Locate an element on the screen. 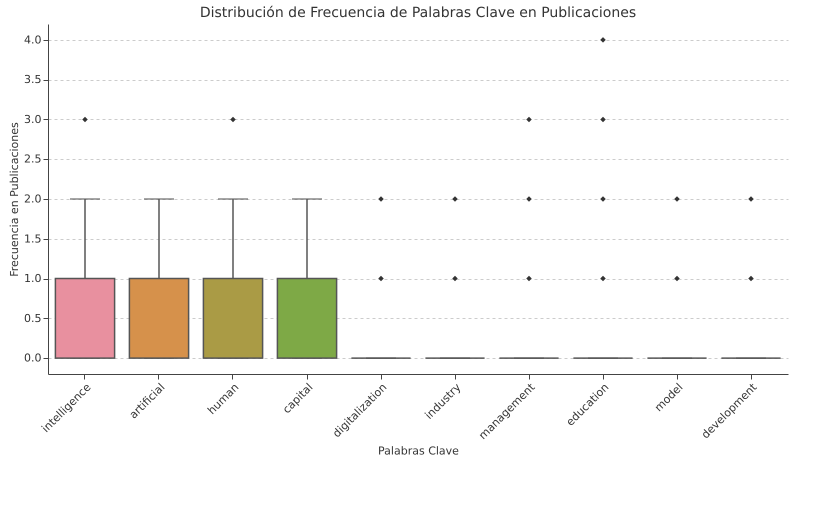 The width and height of the screenshot is (839, 513). y-axis-title: Frecuencia en Publicaciones is located at coordinates (15, 199).